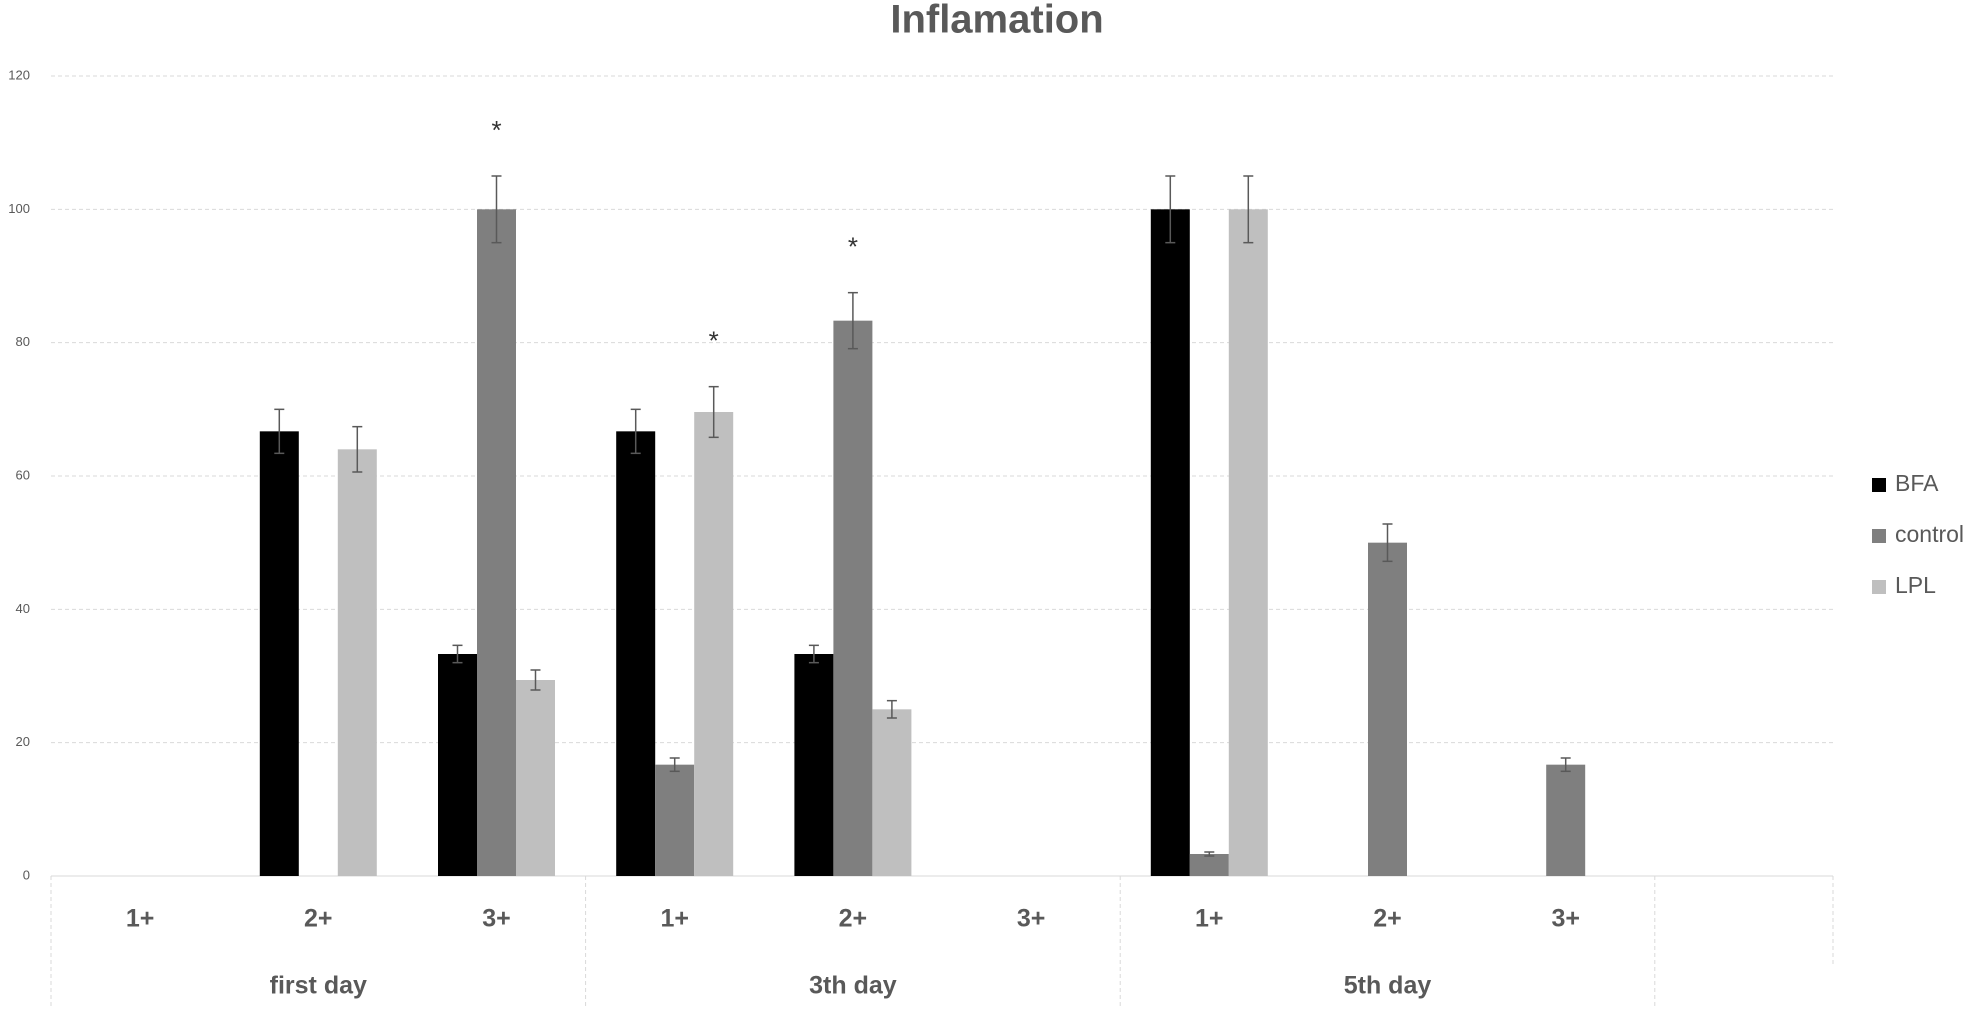  Describe the element at coordinates (23, 608) in the screenshot. I see `y-tick-label: 40` at that location.